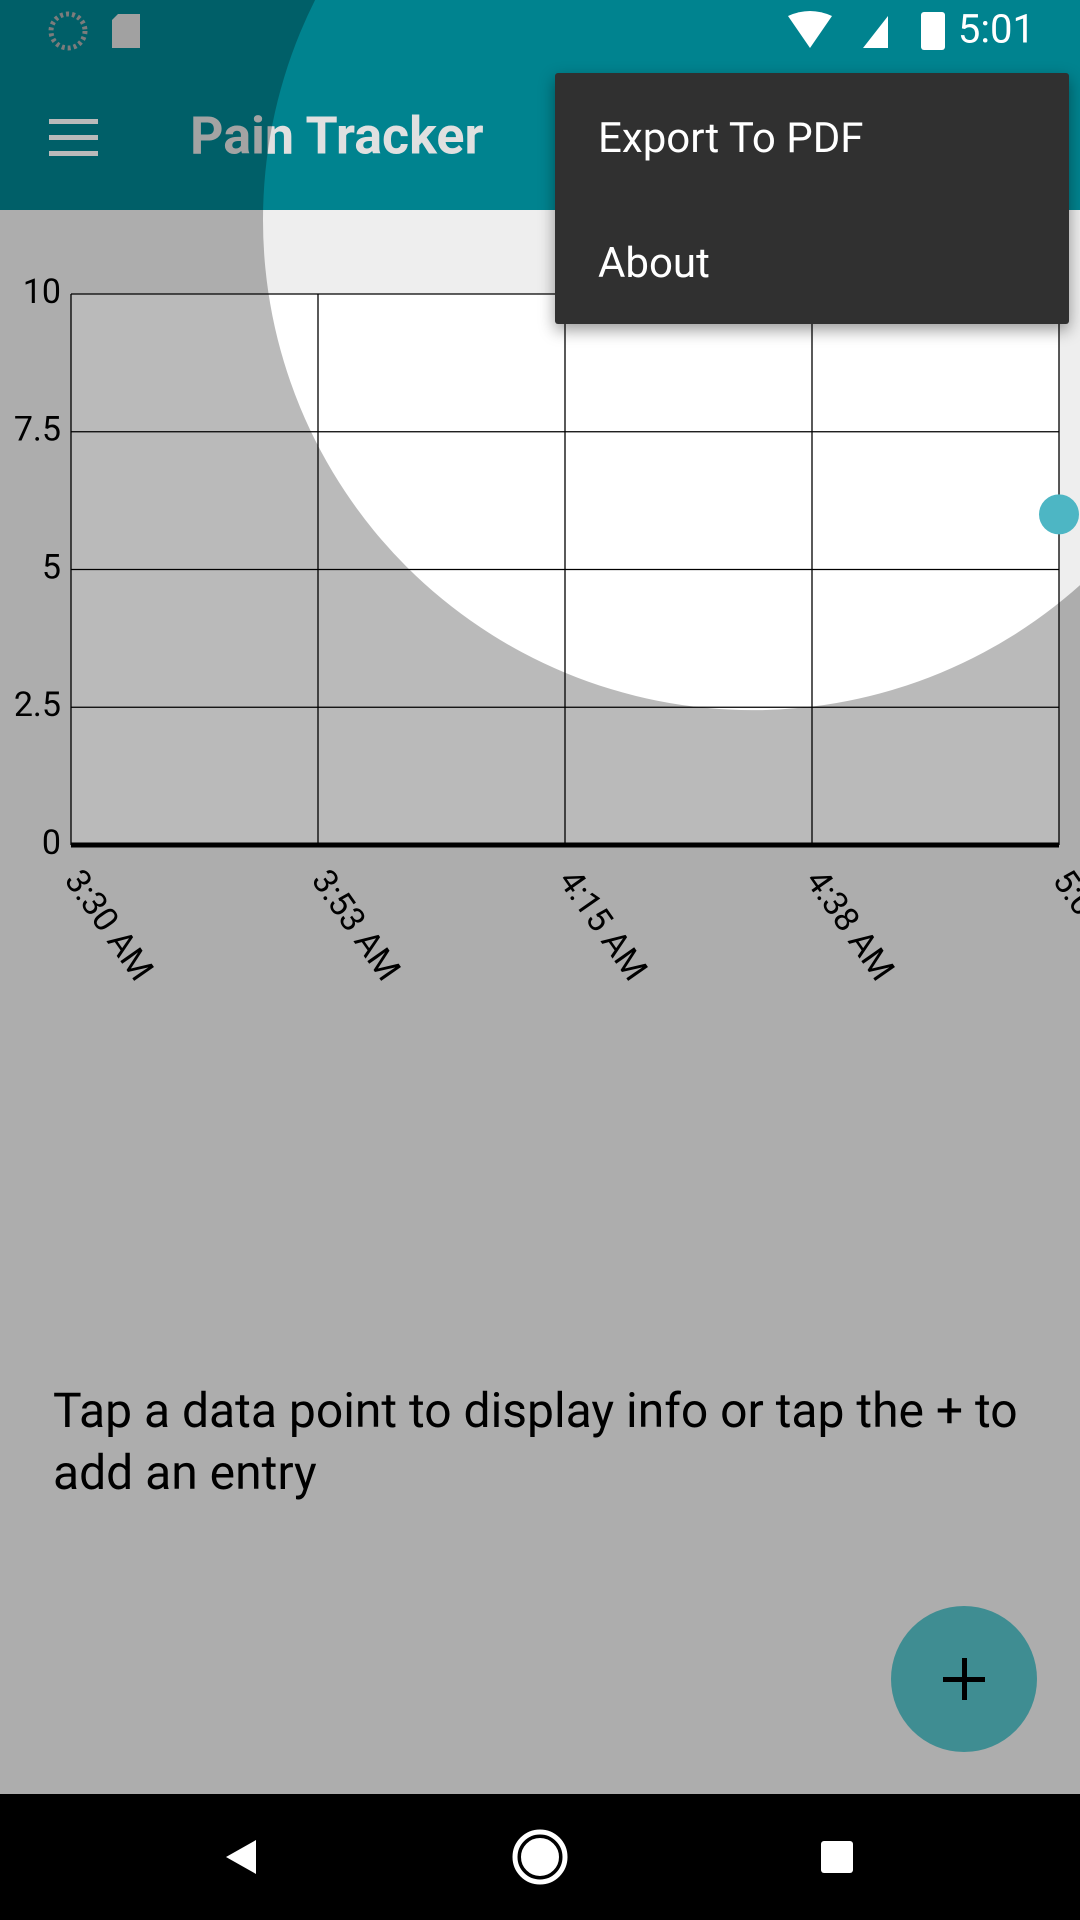 The height and width of the screenshot is (1920, 1080). Describe the element at coordinates (51, 843) in the screenshot. I see `y-tick-label: 0` at that location.